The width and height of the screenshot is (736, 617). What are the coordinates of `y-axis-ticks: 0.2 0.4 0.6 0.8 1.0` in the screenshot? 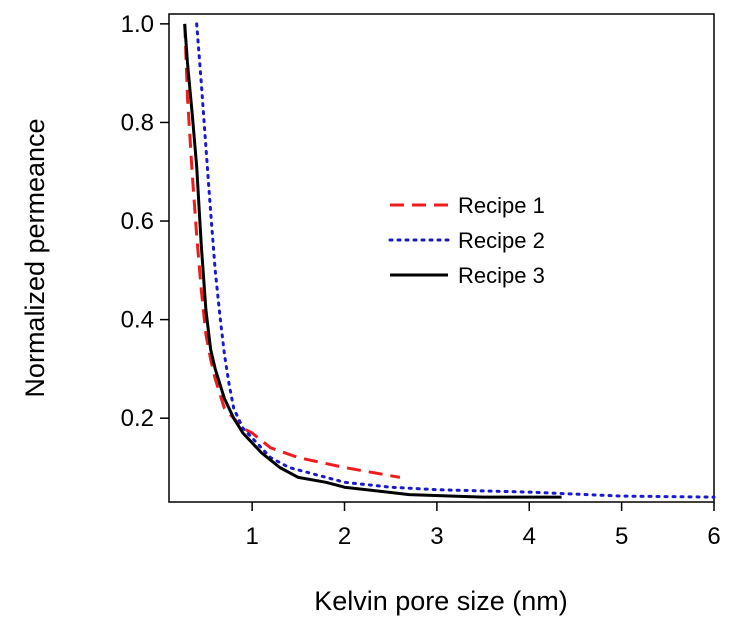 It's located at (145, 221).